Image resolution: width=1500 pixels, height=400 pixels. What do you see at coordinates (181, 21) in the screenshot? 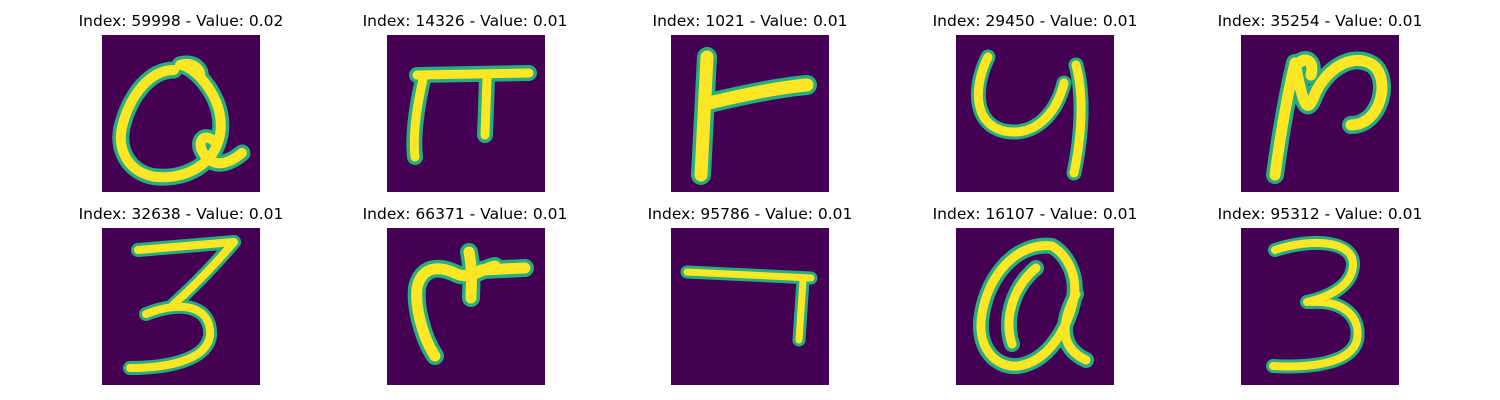
I see `panel-title-1: Index: 59998 - Value: 0.02` at bounding box center [181, 21].